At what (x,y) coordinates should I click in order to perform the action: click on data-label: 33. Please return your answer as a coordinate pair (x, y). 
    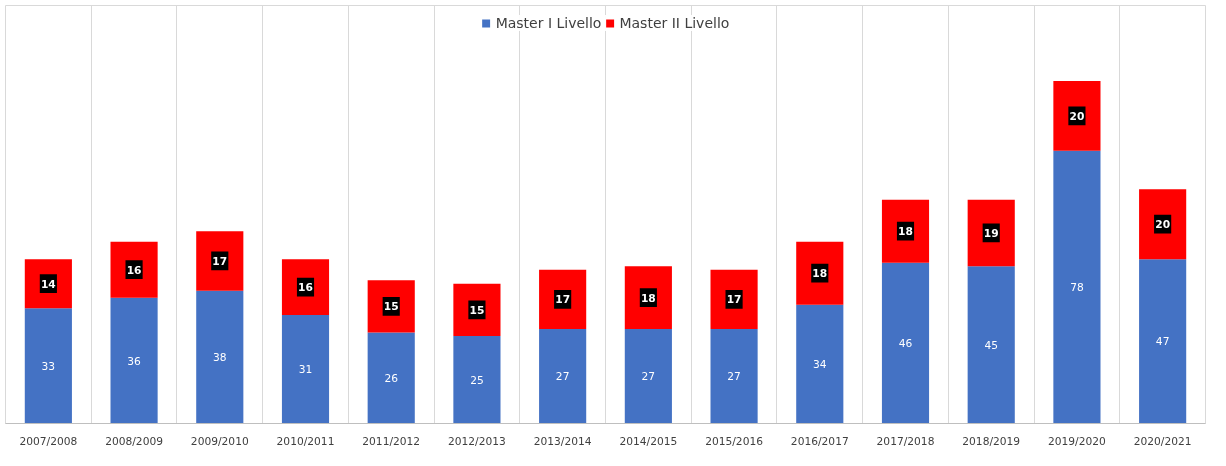
    Looking at the image, I should click on (48, 366).